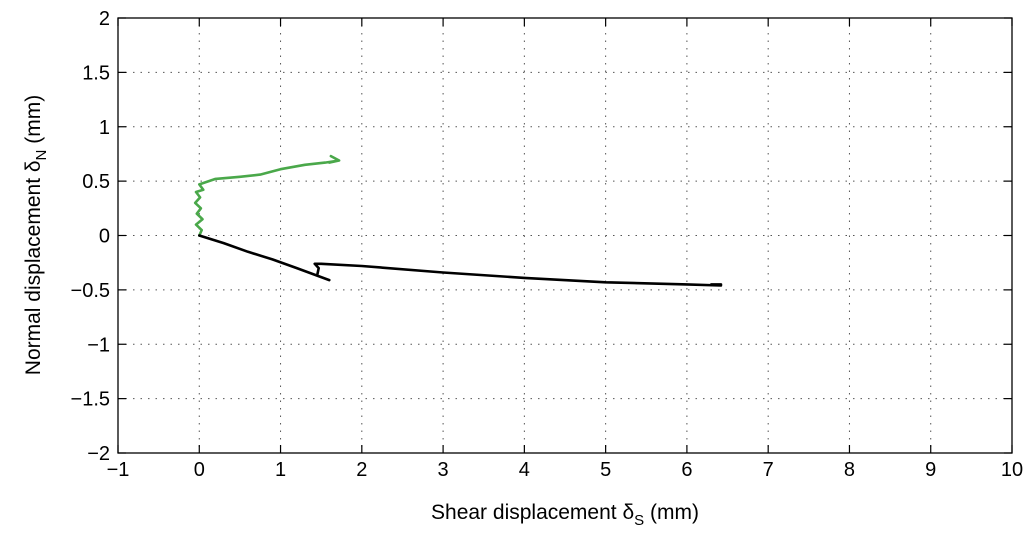  Describe the element at coordinates (96, 73) in the screenshot. I see `y-tick-label: 1.5` at that location.